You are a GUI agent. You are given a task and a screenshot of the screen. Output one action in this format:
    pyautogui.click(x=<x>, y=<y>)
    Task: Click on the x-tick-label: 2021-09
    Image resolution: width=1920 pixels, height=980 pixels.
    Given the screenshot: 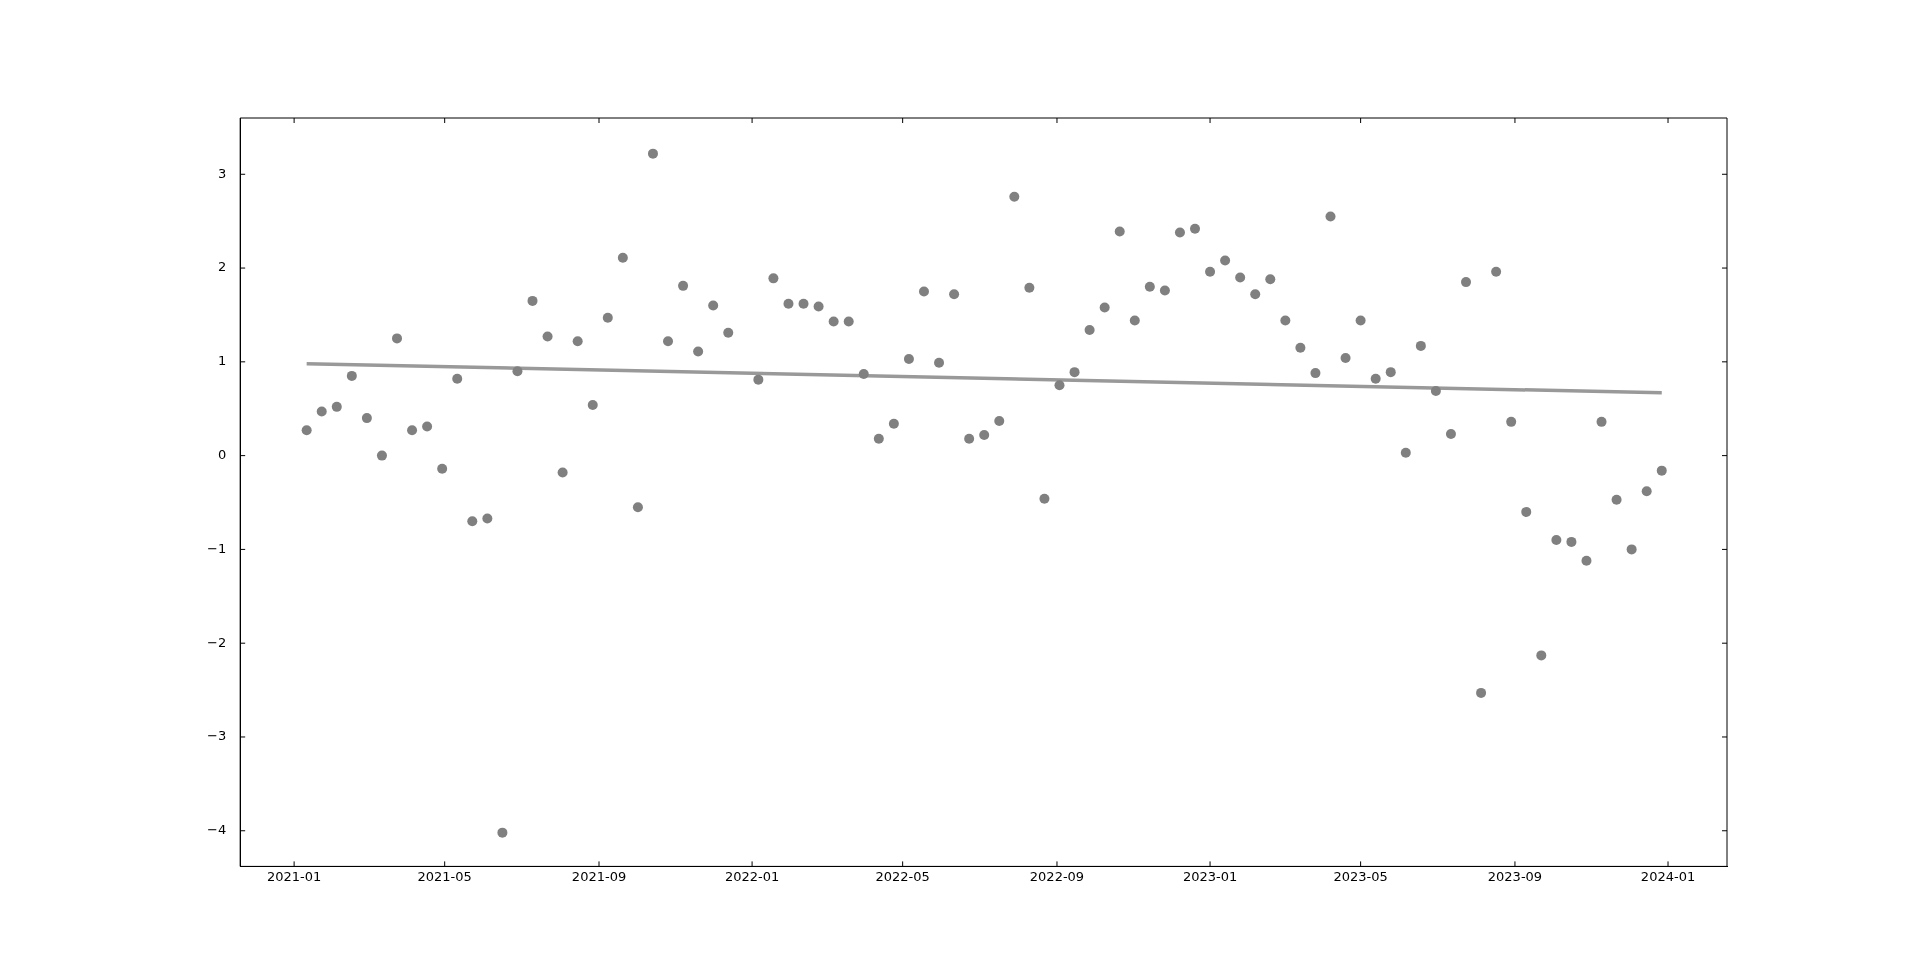 What is the action you would take?
    pyautogui.click(x=599, y=876)
    